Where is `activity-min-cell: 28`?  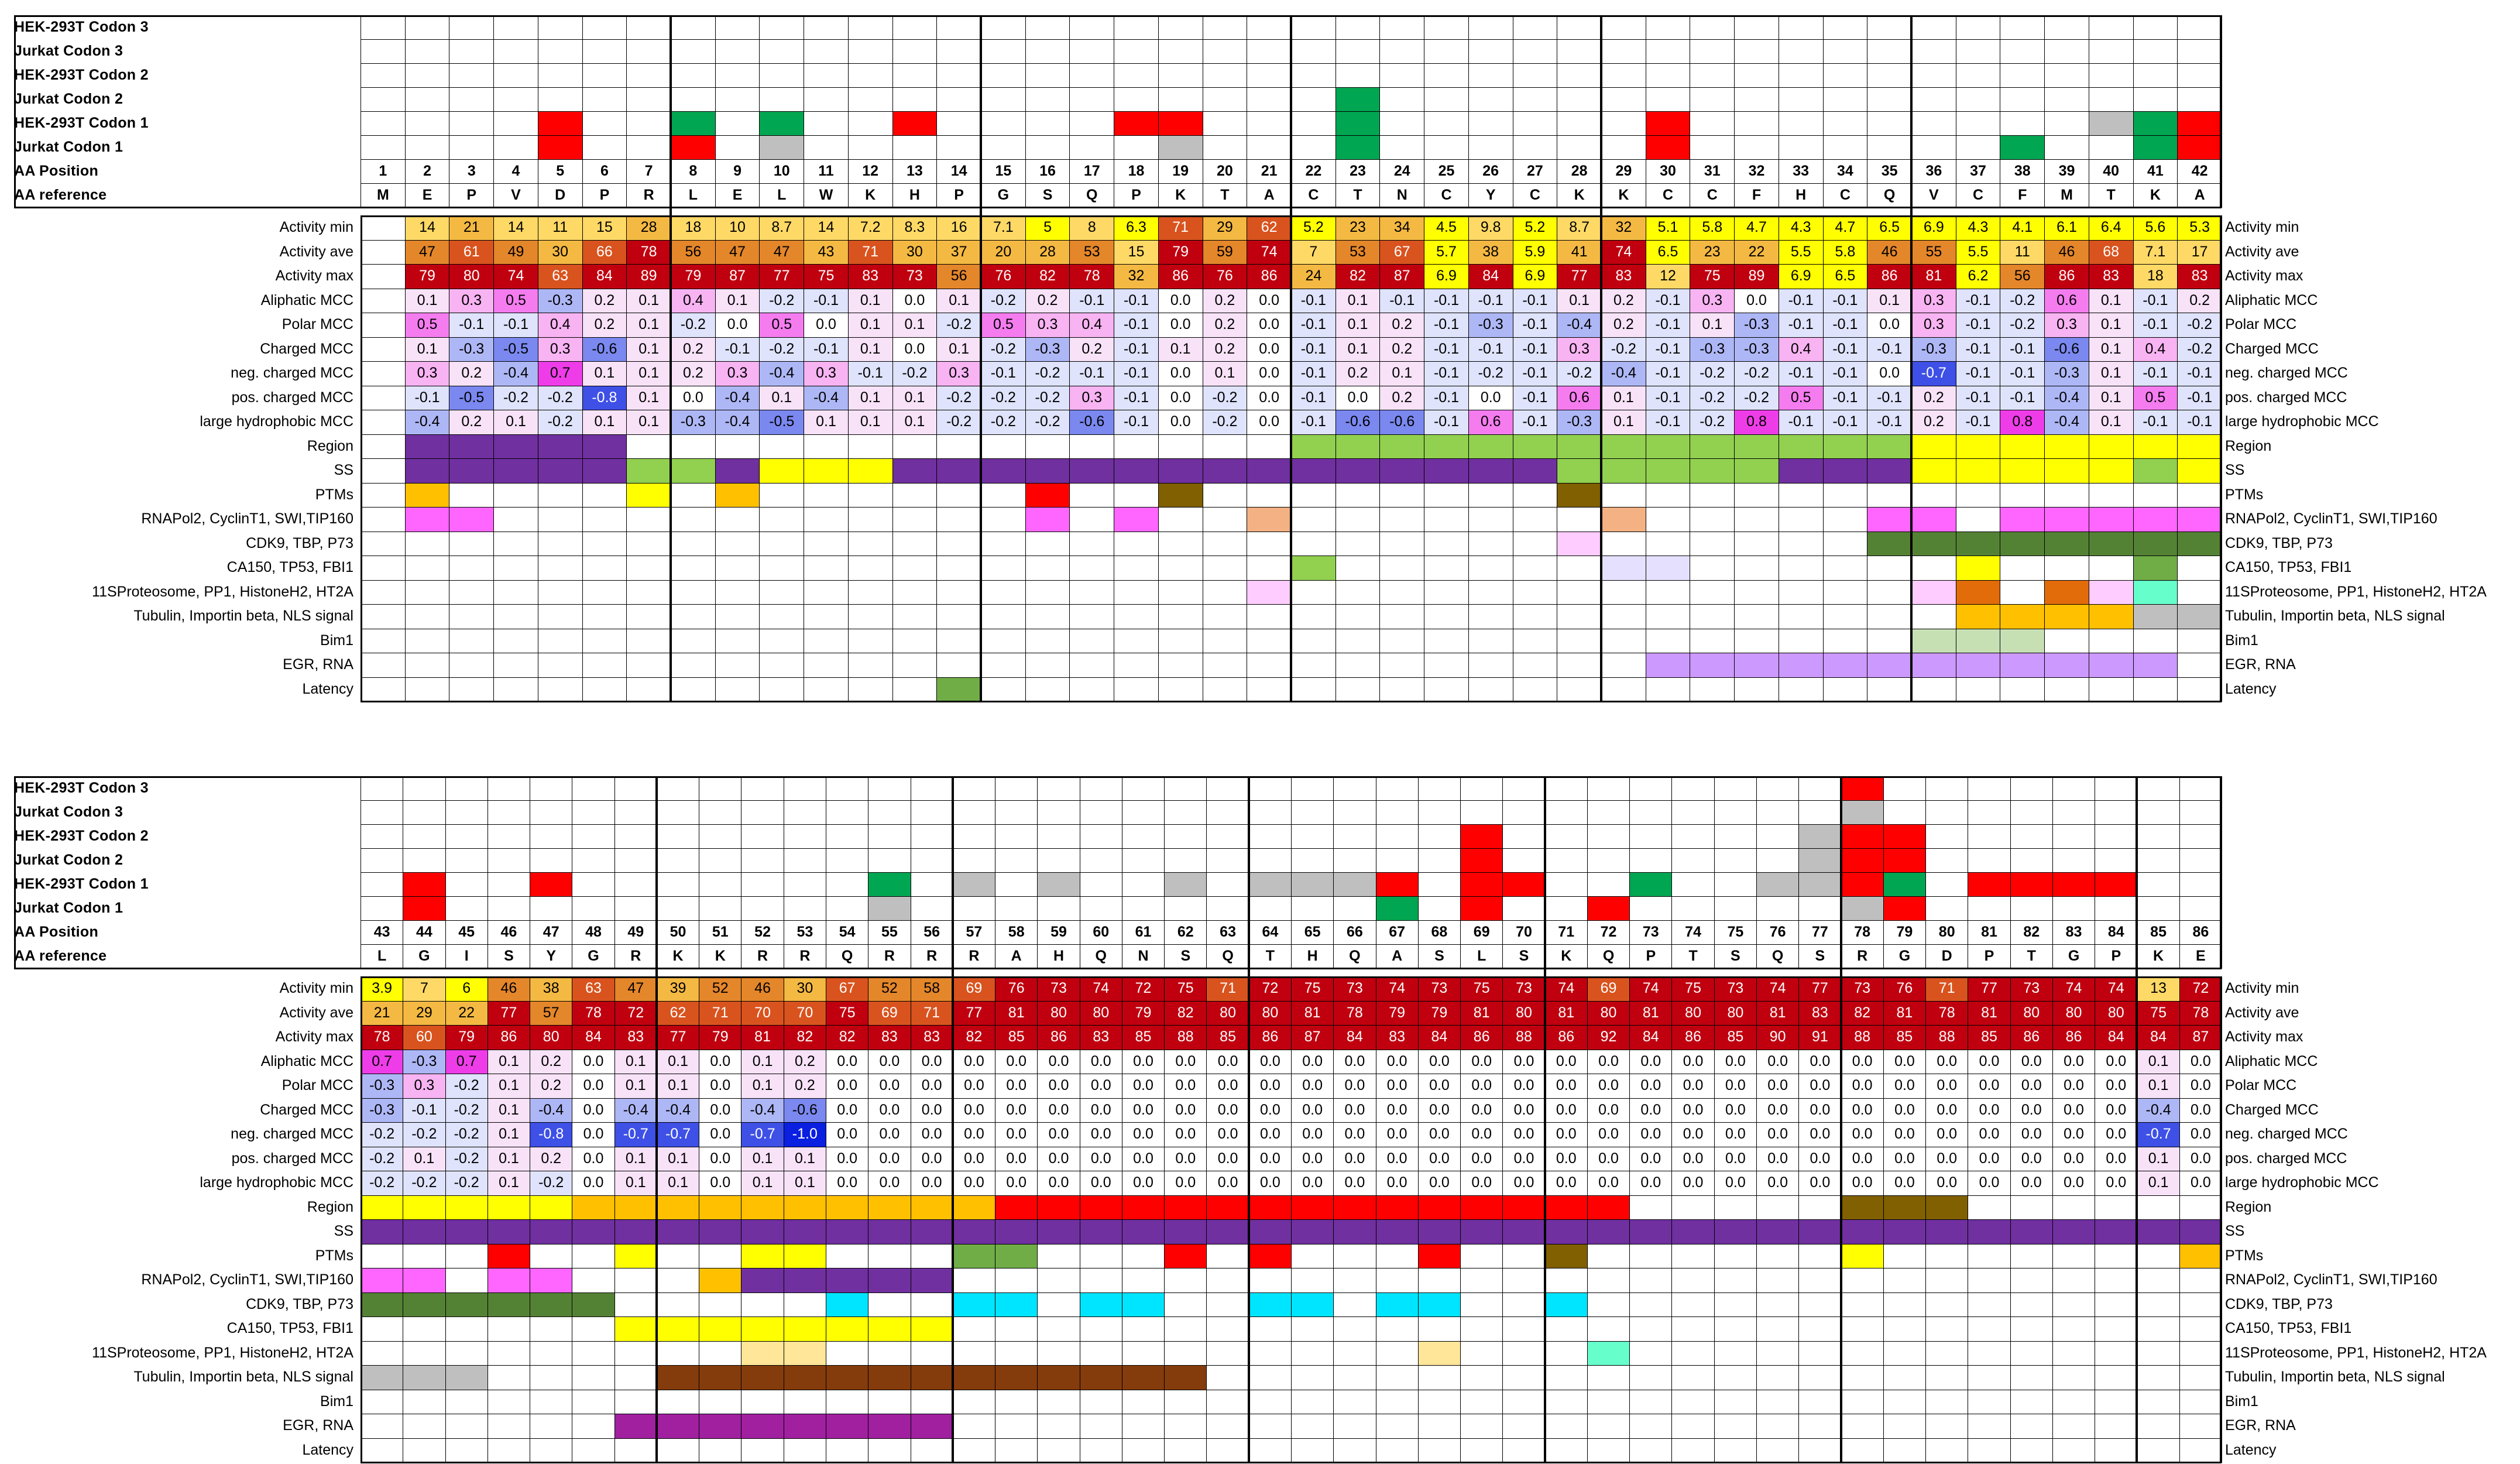
activity-min-cell: 28 is located at coordinates (648, 228).